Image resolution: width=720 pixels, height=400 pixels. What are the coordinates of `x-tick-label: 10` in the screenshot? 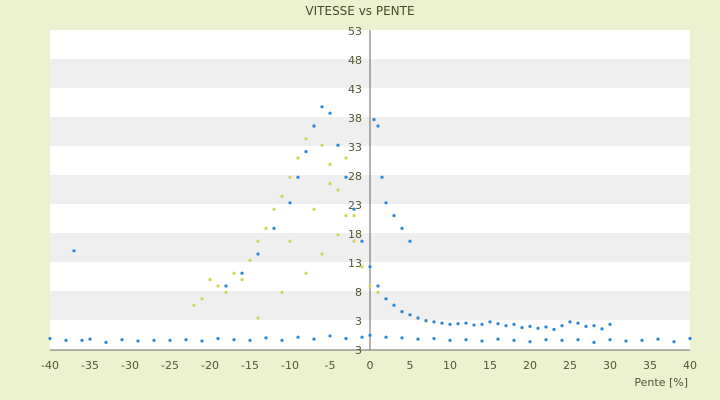 It's located at (450, 365).